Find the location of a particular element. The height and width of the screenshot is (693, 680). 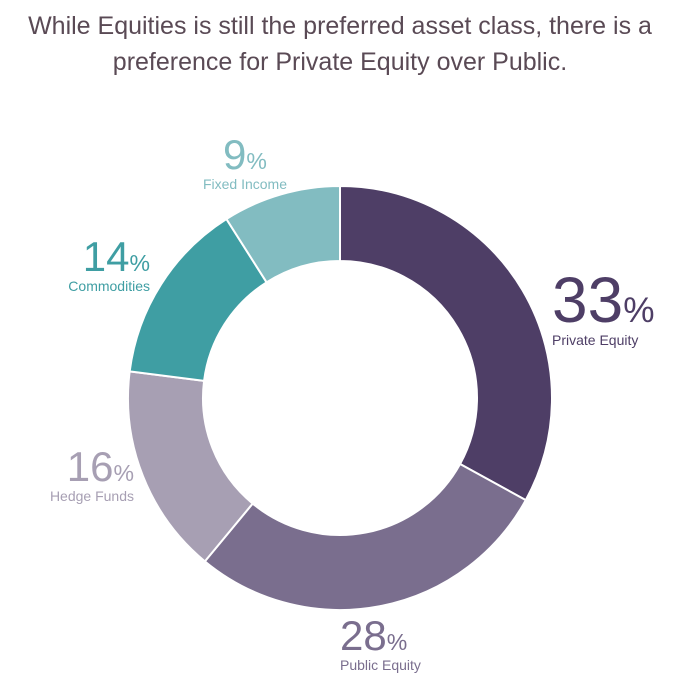

public-equity-label: 28% Public Equity is located at coordinates (380, 643).